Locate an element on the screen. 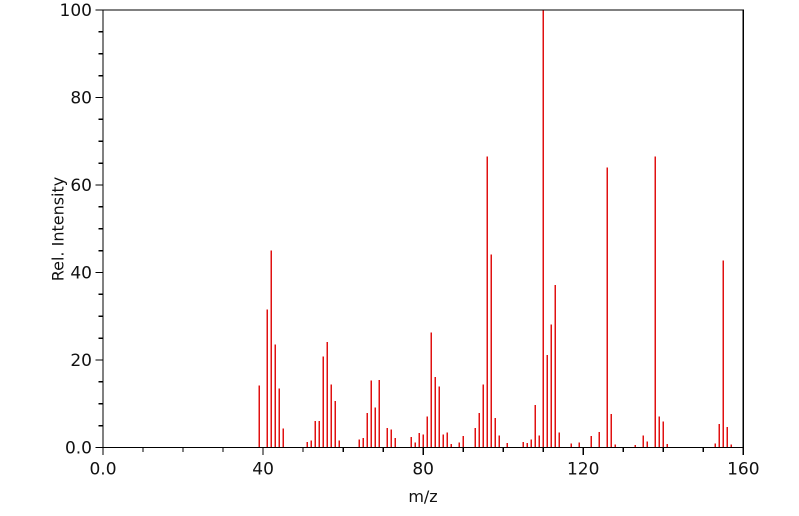 Image resolution: width=799 pixels, height=516 pixels. y-tick-label-100: 100 is located at coordinates (76, 11).